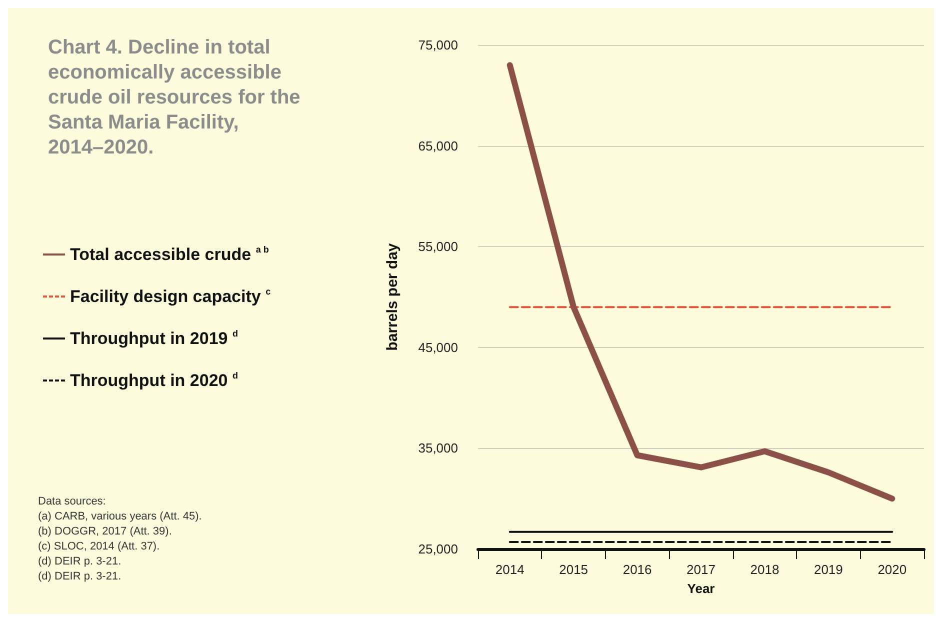 This screenshot has width=942, height=622. What do you see at coordinates (170, 296) in the screenshot?
I see `legend-label: Facility design capacity c` at bounding box center [170, 296].